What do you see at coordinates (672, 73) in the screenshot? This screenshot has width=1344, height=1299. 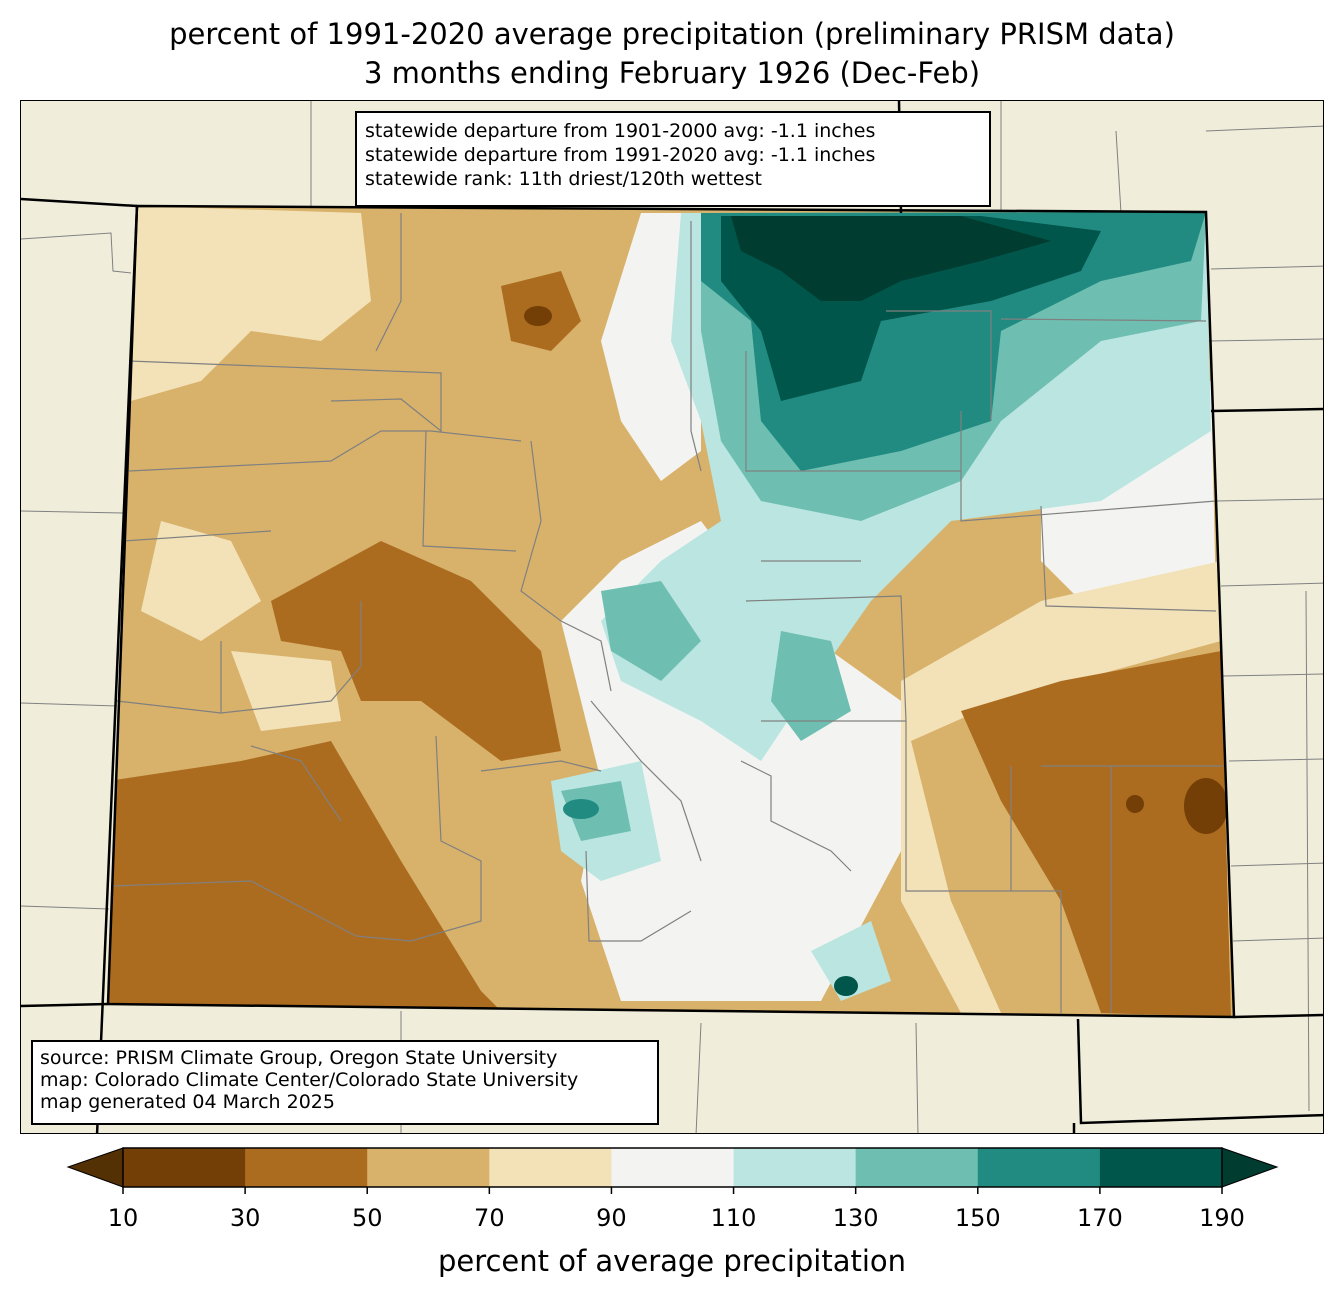 I see `map-title-line2: 3 months ending February 1926 (Dec-Feb)` at bounding box center [672, 73].